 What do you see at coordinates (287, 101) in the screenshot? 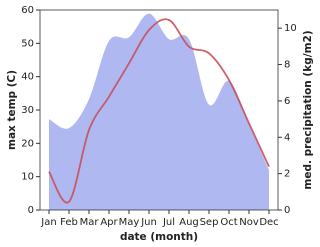
I see `y2-tick-label: 6` at bounding box center [287, 101].